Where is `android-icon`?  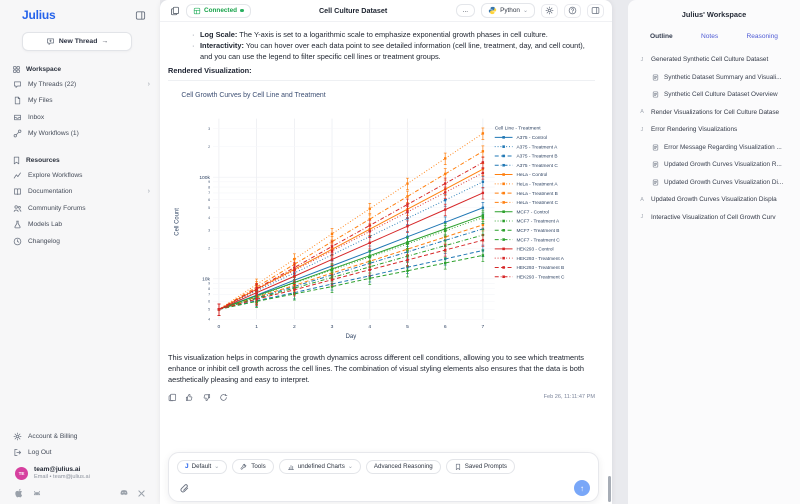 android-icon is located at coordinates (37, 493).